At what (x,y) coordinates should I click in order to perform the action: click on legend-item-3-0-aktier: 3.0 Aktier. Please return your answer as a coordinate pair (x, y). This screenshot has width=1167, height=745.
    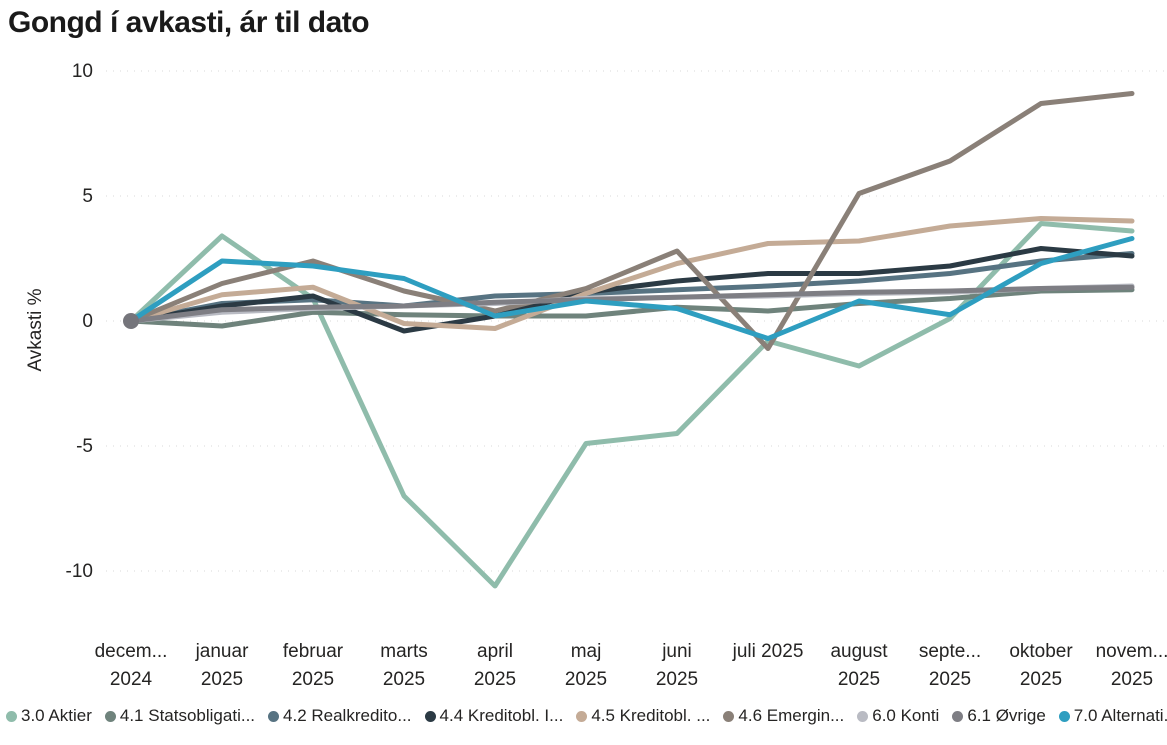
    Looking at the image, I should click on (49, 716).